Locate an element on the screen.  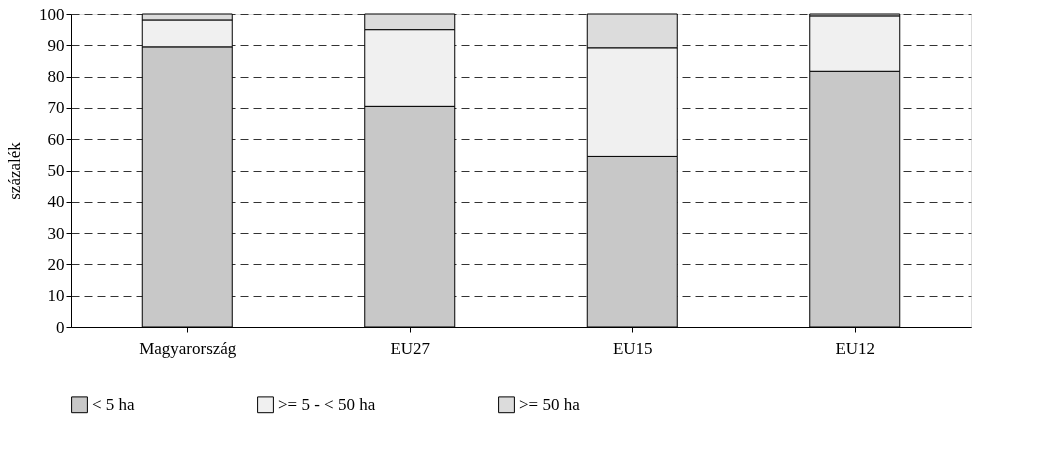
y-tick-label: 50 is located at coordinates (56, 170).